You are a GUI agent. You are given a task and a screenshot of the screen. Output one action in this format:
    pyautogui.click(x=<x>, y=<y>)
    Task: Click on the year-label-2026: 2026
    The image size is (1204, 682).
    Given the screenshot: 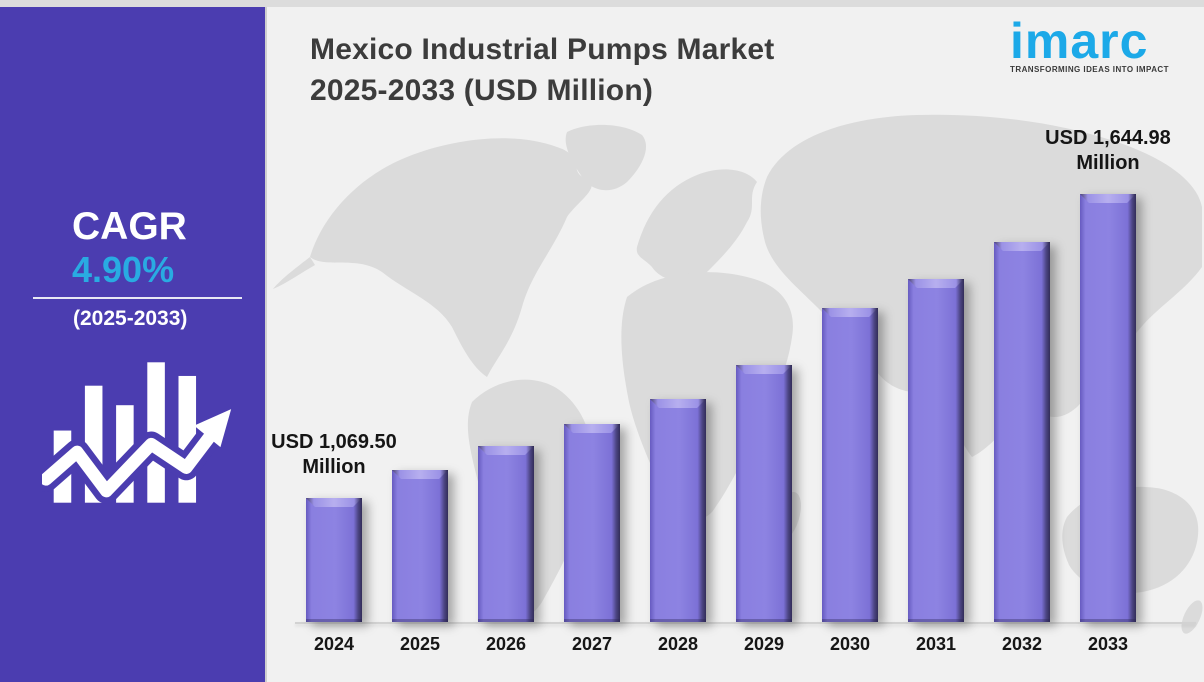 What is the action you would take?
    pyautogui.click(x=506, y=644)
    